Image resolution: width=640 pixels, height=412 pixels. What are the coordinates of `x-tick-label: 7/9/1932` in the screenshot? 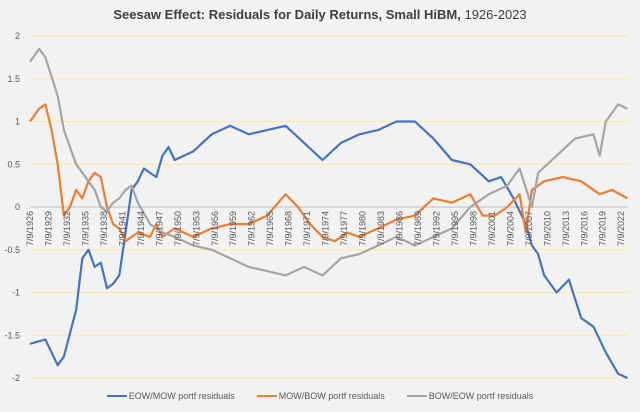 It's located at (67, 228).